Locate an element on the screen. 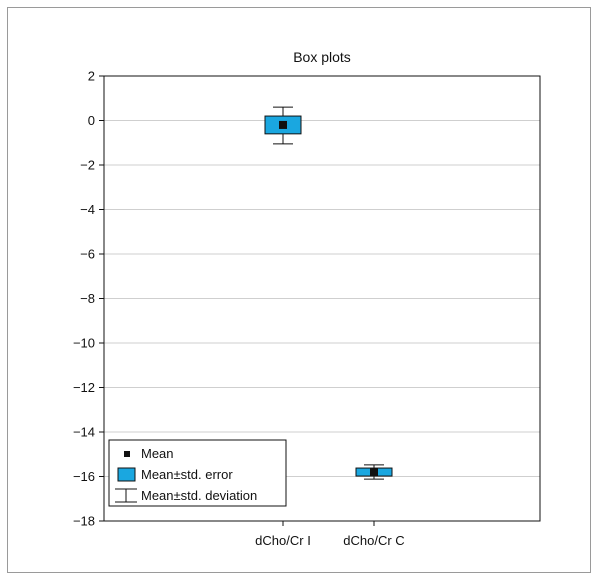 The image size is (599, 581). y-tick-label: −2 is located at coordinates (87, 165).